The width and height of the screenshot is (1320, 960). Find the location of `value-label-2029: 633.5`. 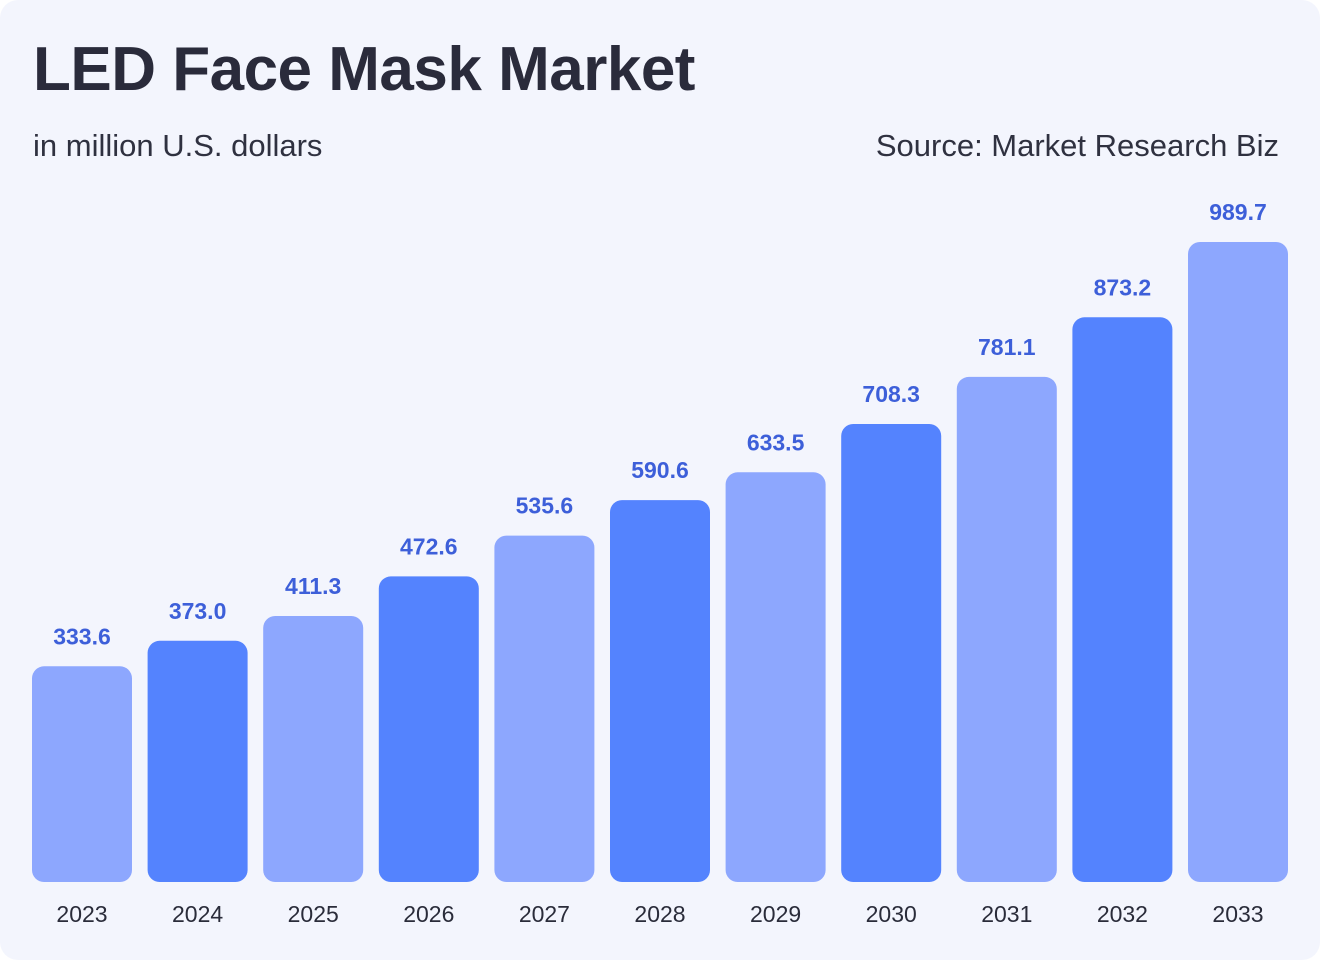

value-label-2029: 633.5 is located at coordinates (776, 442).